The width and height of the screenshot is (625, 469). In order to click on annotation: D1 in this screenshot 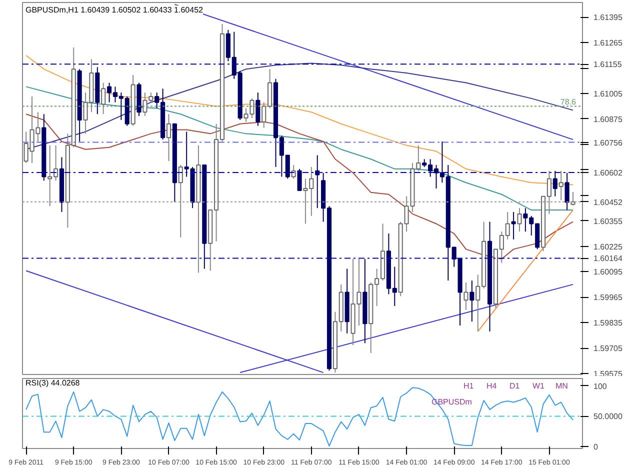, I will do `click(515, 386)`.